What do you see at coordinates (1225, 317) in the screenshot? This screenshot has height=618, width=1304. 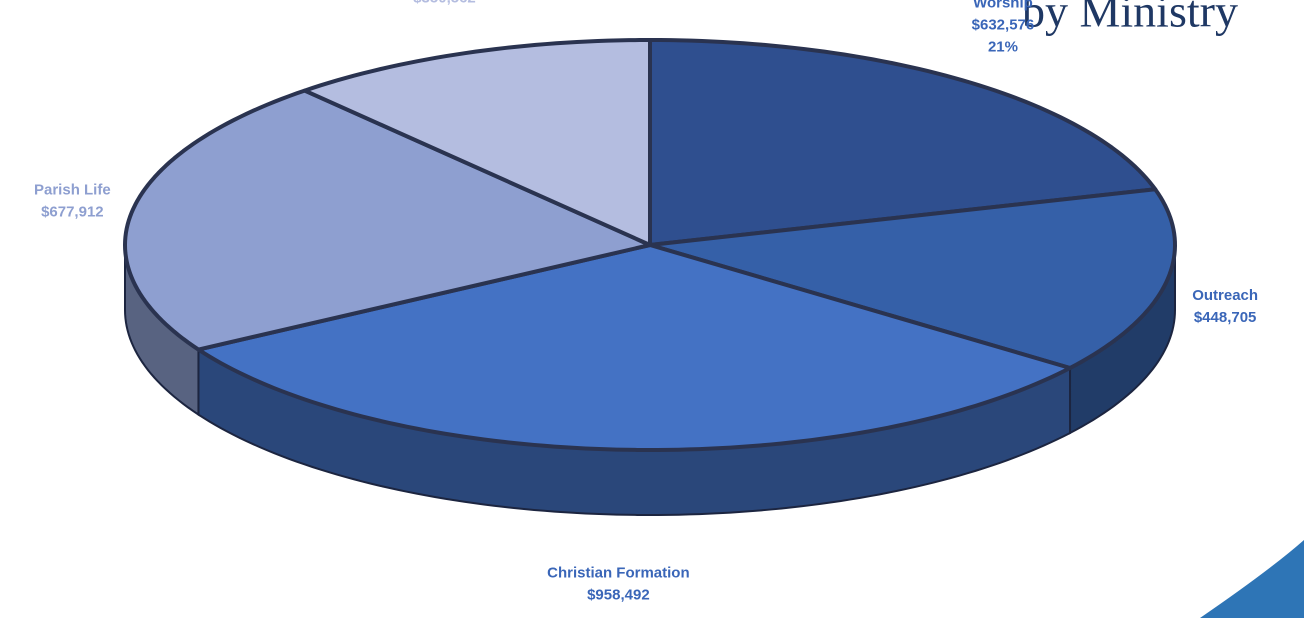 I see `data-label-value: $448,705` at bounding box center [1225, 317].